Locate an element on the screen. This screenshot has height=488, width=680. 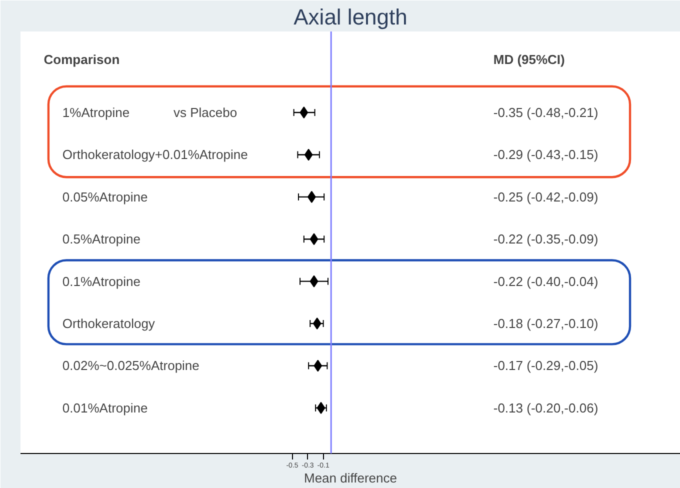
y-tick-label: 1%Atropine is located at coordinates (96, 112).